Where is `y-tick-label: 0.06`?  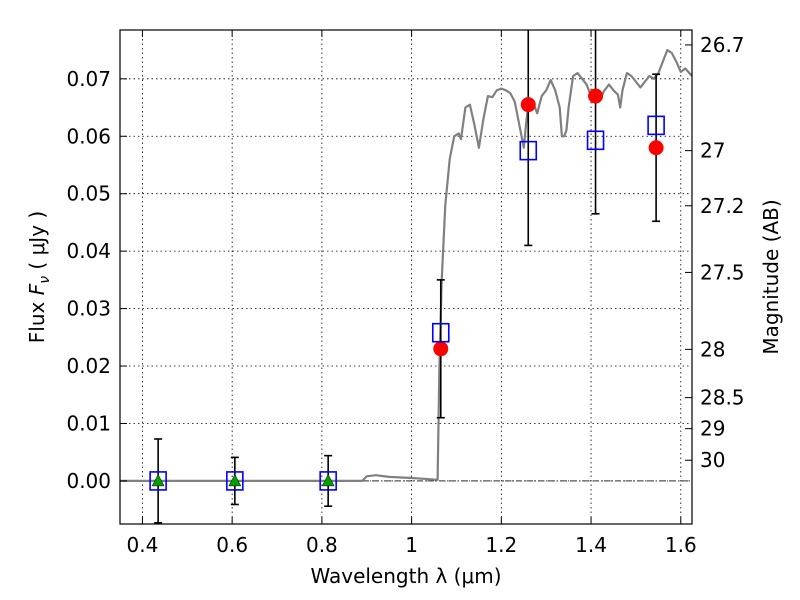
y-tick-label: 0.06 is located at coordinates (88, 136).